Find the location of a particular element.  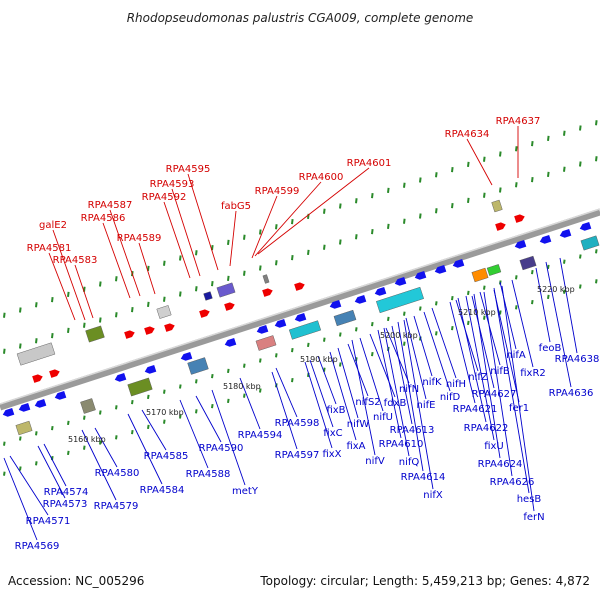

forward-gene-arrow-shape is located at coordinates (54, 373).